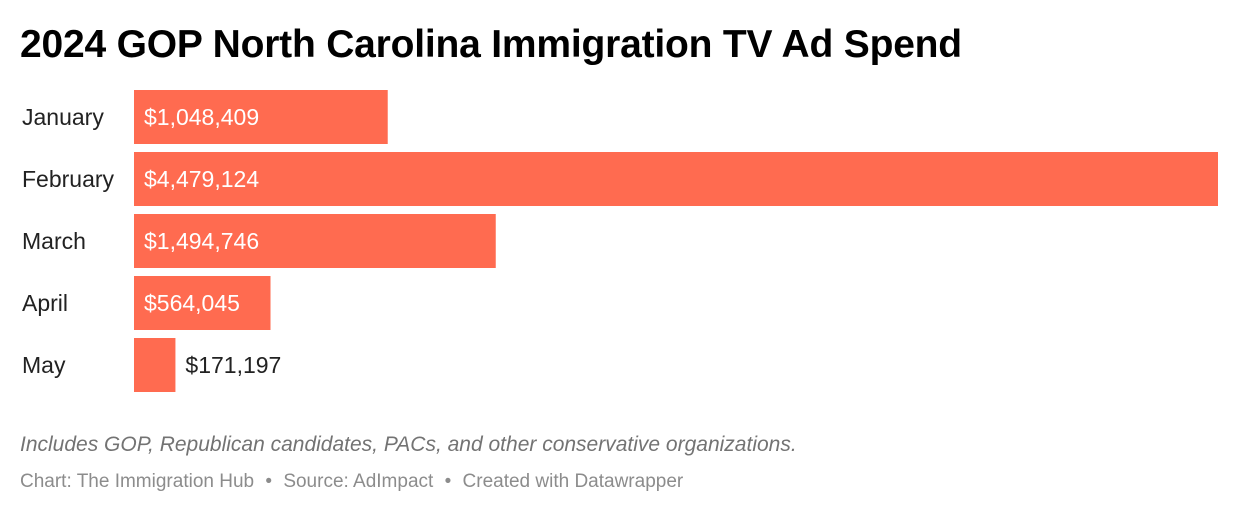 Image resolution: width=1240 pixels, height=516 pixels. What do you see at coordinates (54, 241) in the screenshot?
I see `category-label: March` at bounding box center [54, 241].